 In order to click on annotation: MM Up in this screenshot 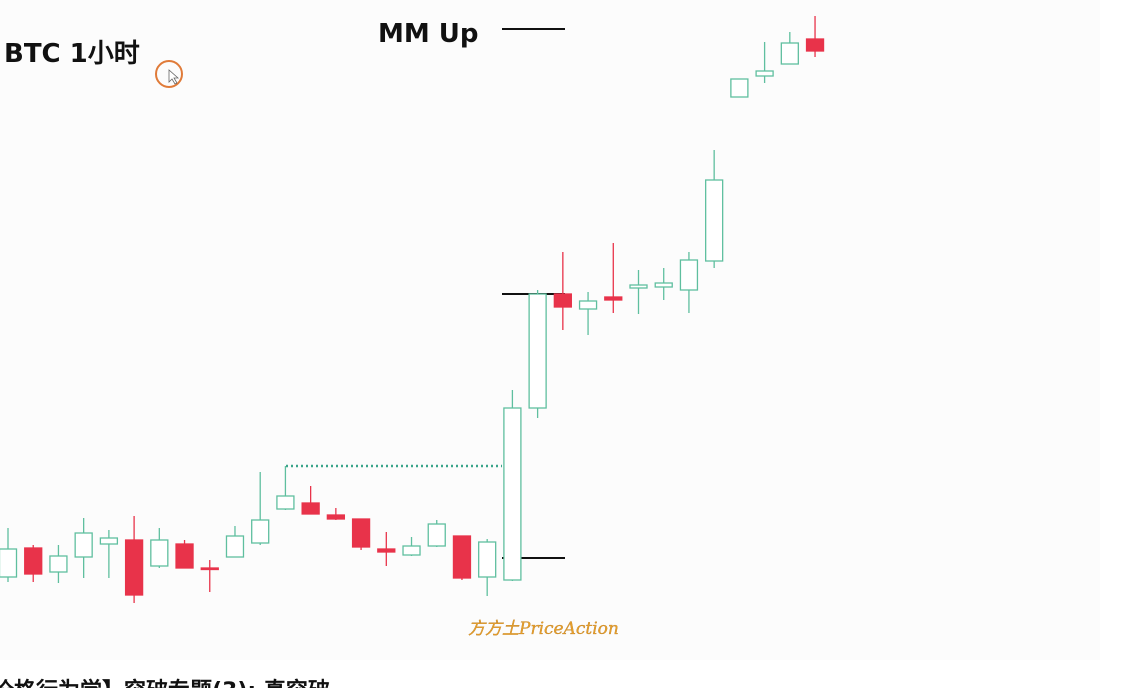, I will do `click(428, 34)`.